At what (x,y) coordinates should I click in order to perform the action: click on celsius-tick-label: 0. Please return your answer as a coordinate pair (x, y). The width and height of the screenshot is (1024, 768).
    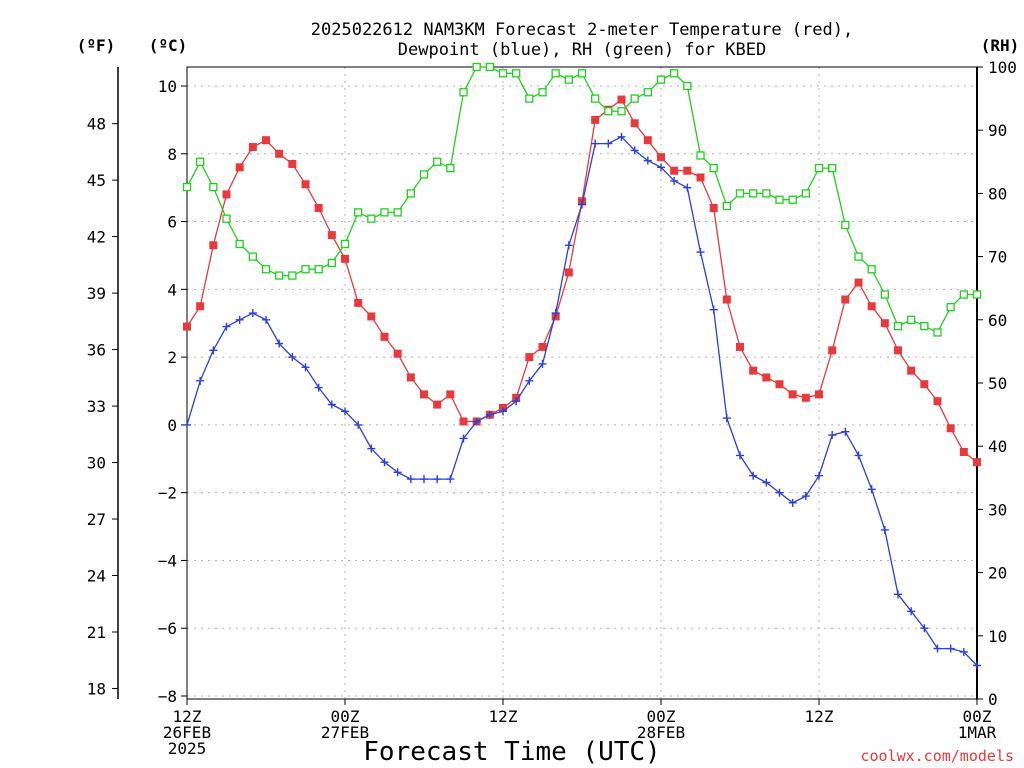
    Looking at the image, I should click on (172, 425).